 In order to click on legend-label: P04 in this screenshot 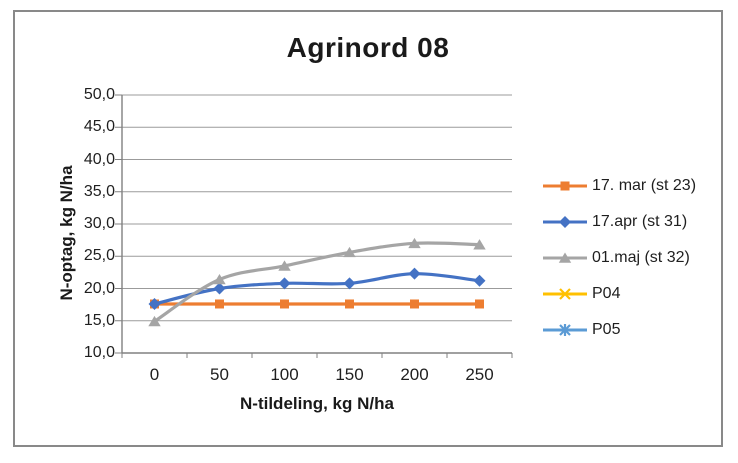, I will do `click(606, 293)`.